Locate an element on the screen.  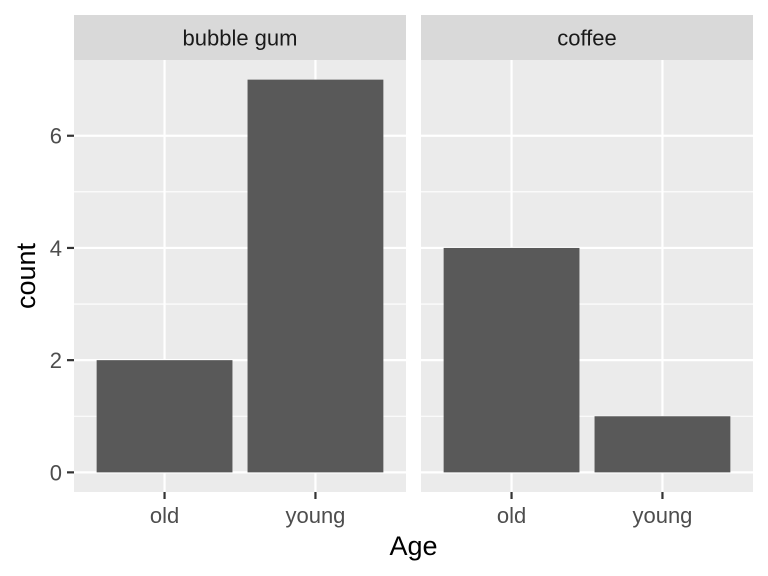
facet-strip-label: coffee is located at coordinates (587, 38).